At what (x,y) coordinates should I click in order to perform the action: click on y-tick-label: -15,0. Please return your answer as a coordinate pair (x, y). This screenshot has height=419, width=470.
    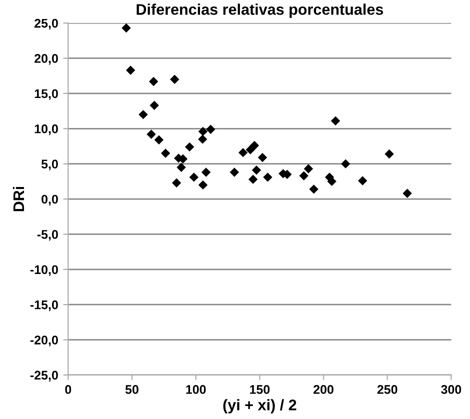
    Looking at the image, I should click on (44, 306).